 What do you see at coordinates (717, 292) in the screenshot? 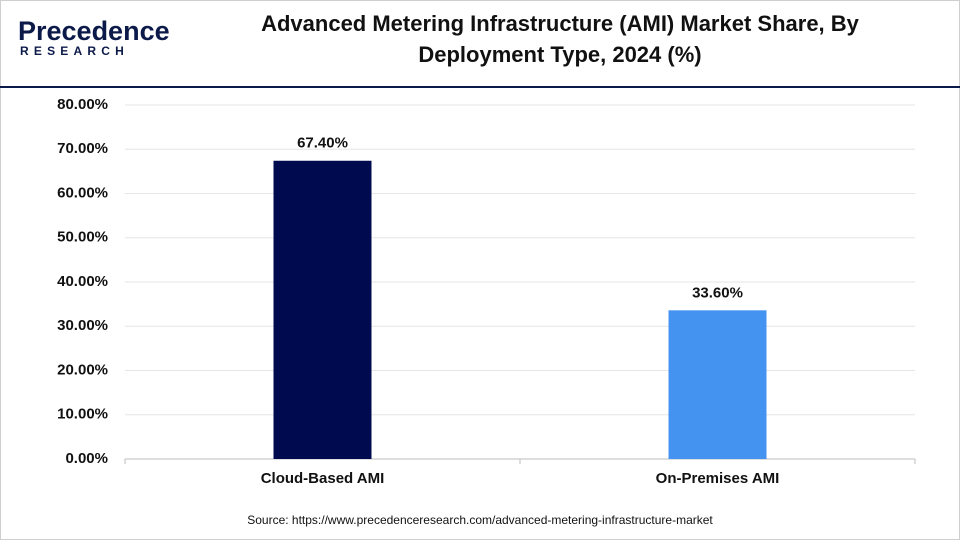
I see `value-label: 33.60%` at bounding box center [717, 292].